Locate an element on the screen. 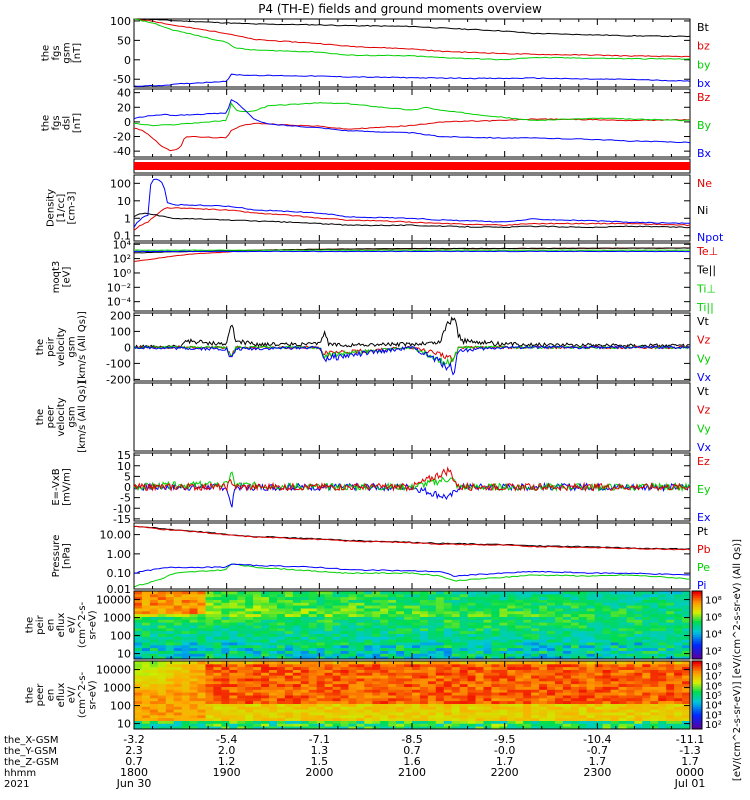 The image size is (750, 800). panel-mode is located at coordinates (412, 166).